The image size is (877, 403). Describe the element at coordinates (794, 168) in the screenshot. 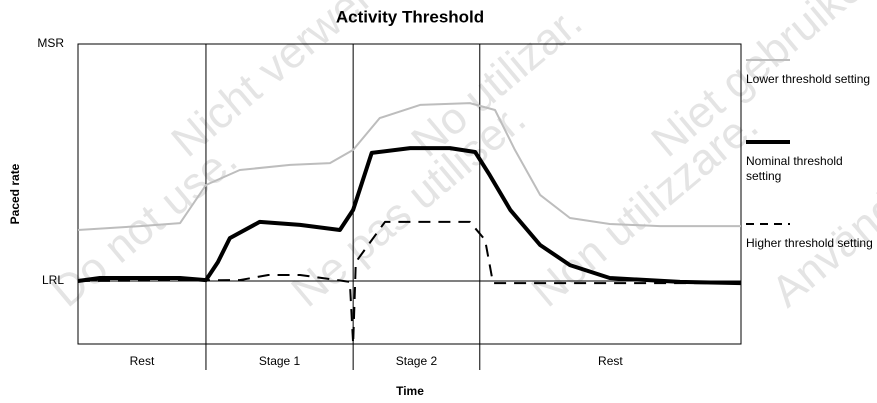

I see `legend-label: Nominal threshold setting` at that location.